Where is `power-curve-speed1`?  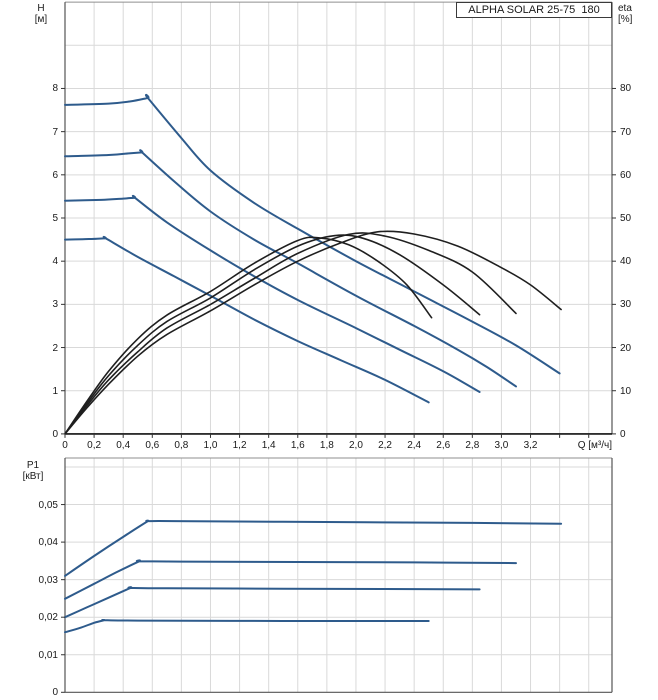 power-curve-speed1 is located at coordinates (313, 548).